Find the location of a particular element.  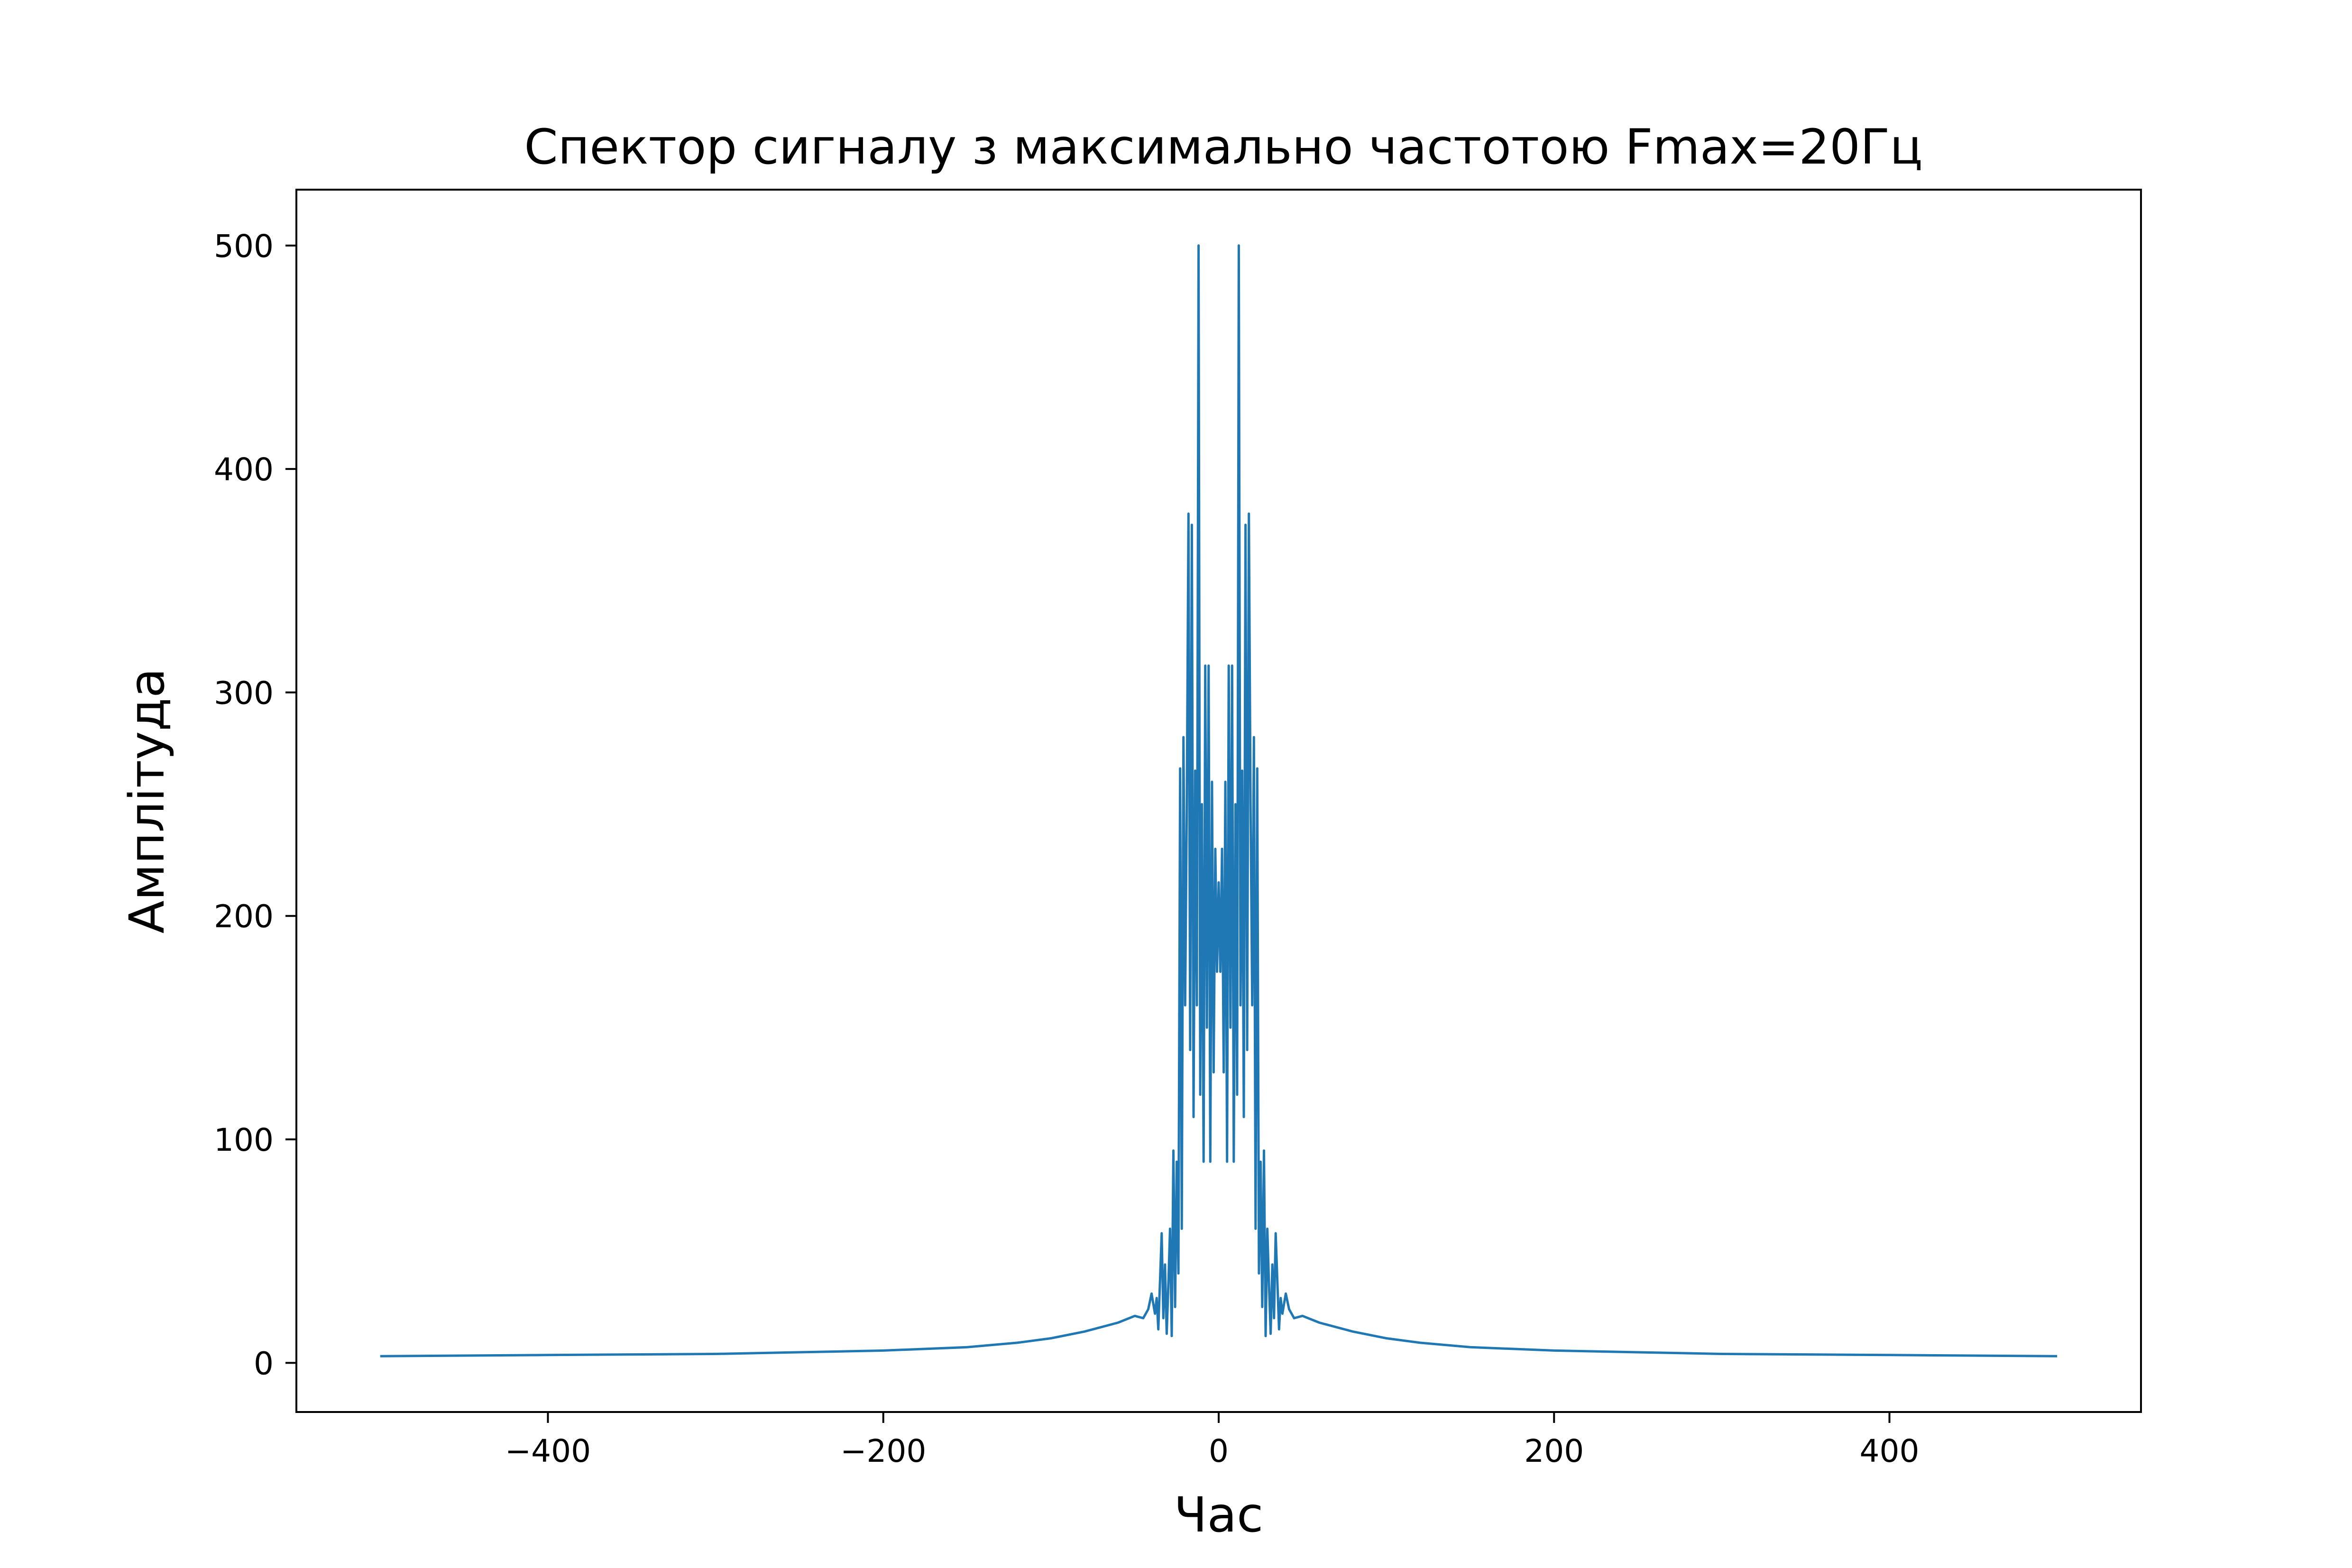

x-tick-label: −400 is located at coordinates (548, 1451).